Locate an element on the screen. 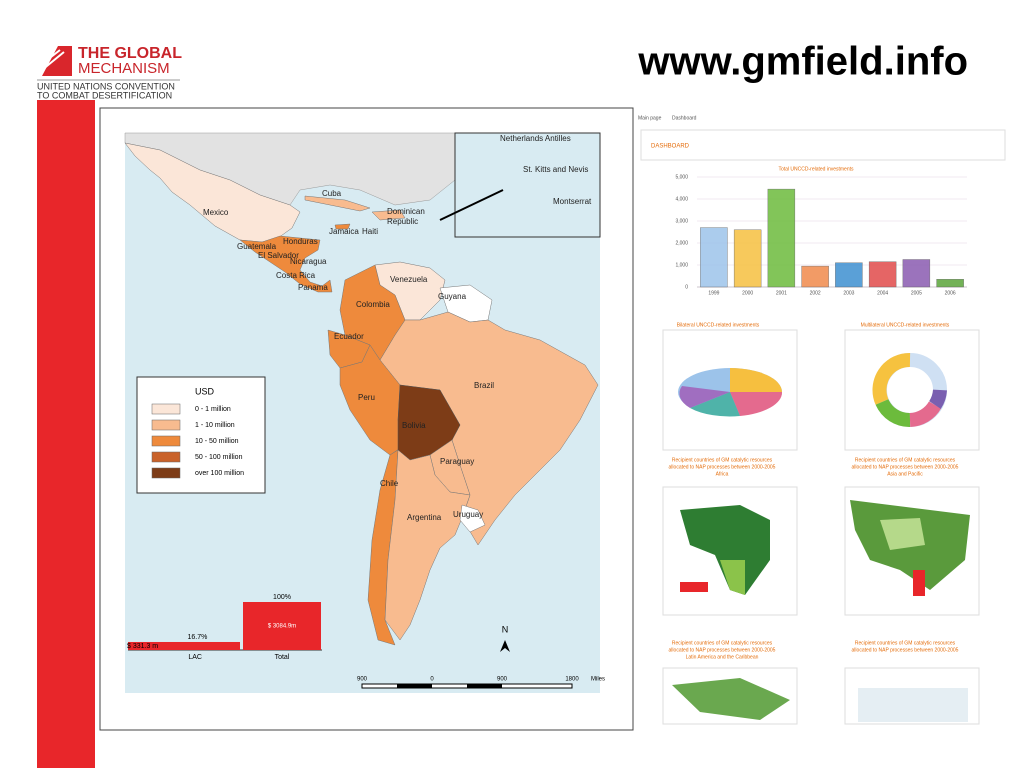  country-label: Guatemala is located at coordinates (257, 246).